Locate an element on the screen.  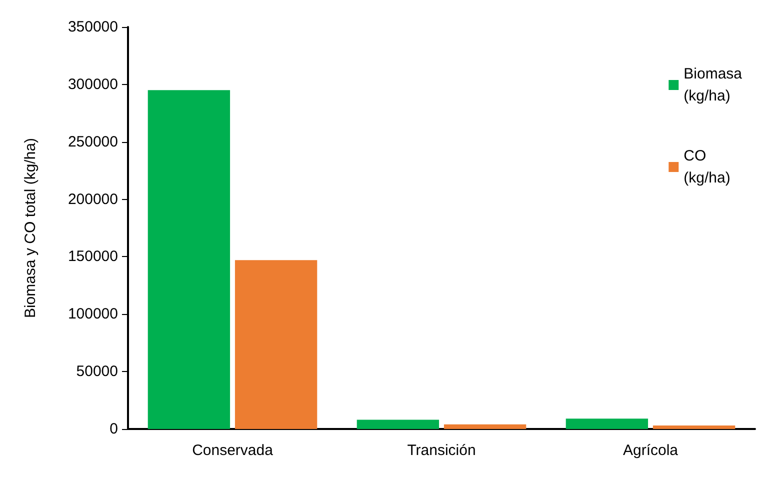
y-axis-title: Biomasa y CO total (kg/ha) is located at coordinates (30, 228).